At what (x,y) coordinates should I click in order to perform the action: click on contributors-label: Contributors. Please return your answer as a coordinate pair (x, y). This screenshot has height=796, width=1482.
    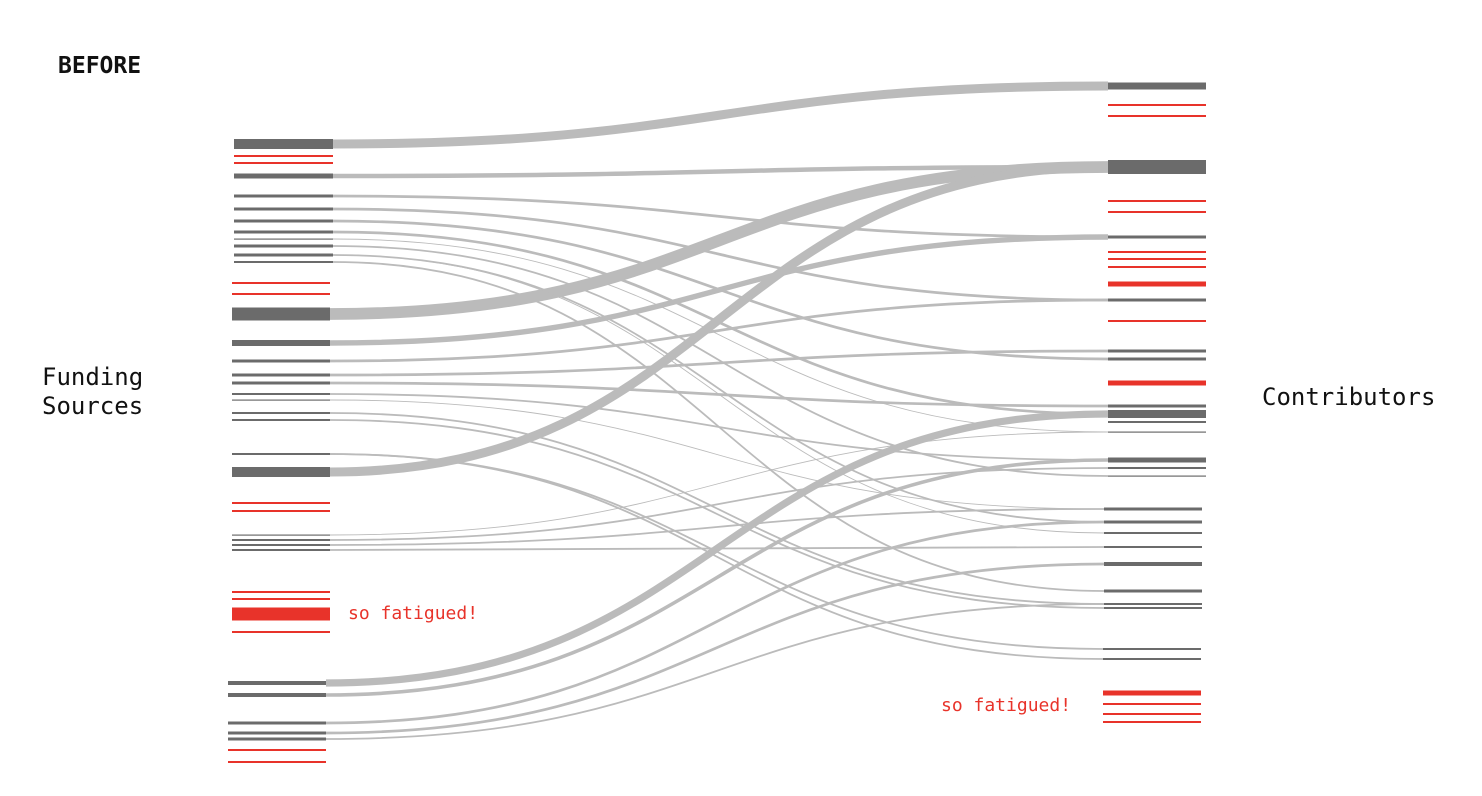
    Looking at the image, I should click on (1349, 397).